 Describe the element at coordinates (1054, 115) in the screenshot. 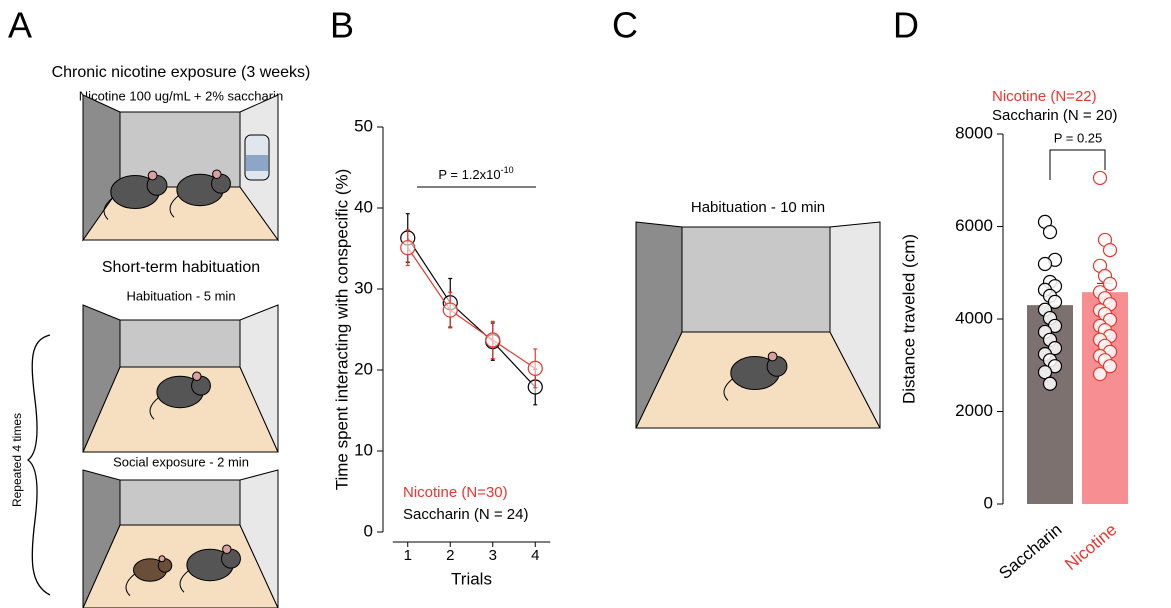

I see `legend-entry: Saccharin (N = 20)` at that location.